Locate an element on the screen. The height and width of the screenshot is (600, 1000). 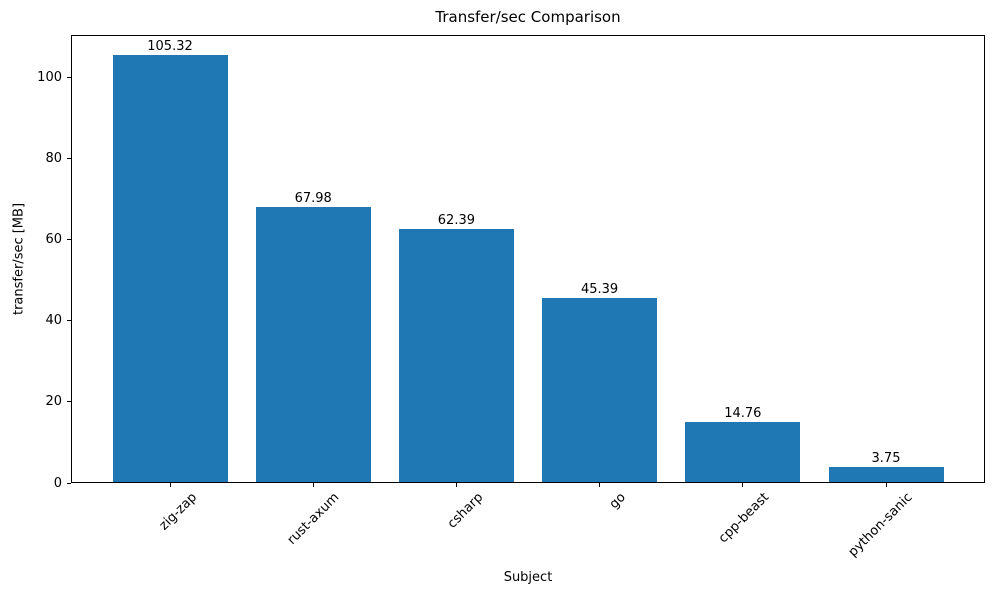
y-axis-label: transfer/sec [MB] is located at coordinates (19, 259).